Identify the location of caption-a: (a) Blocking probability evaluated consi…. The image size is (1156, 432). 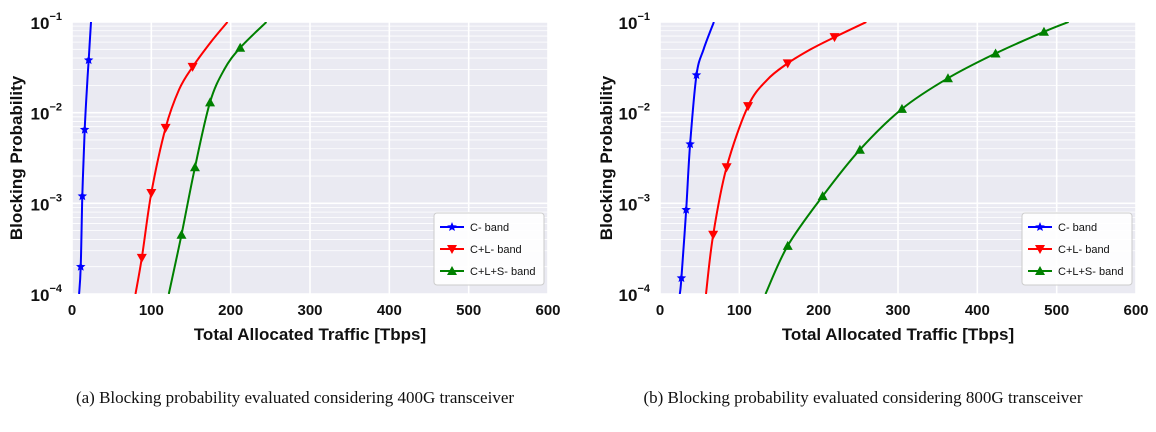
(295, 397).